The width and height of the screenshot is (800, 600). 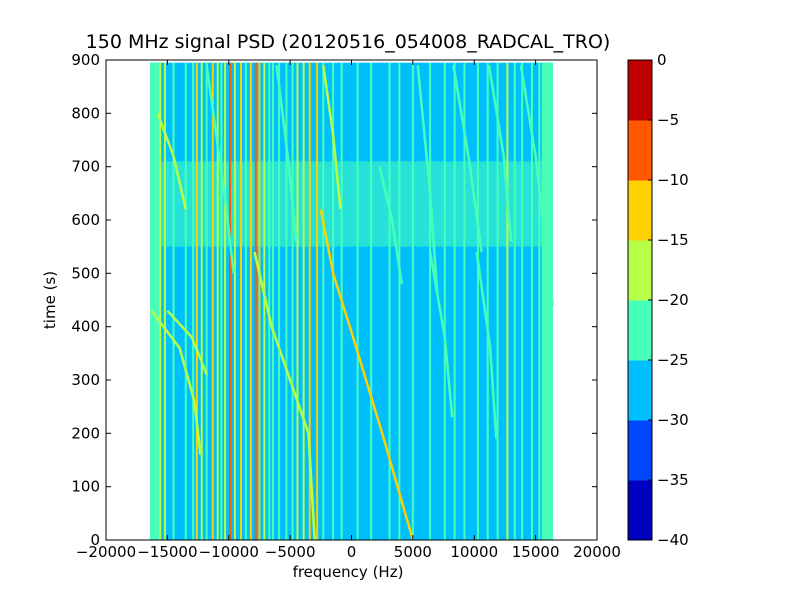 I want to click on y-tick-label: 600, so click(x=85, y=220).